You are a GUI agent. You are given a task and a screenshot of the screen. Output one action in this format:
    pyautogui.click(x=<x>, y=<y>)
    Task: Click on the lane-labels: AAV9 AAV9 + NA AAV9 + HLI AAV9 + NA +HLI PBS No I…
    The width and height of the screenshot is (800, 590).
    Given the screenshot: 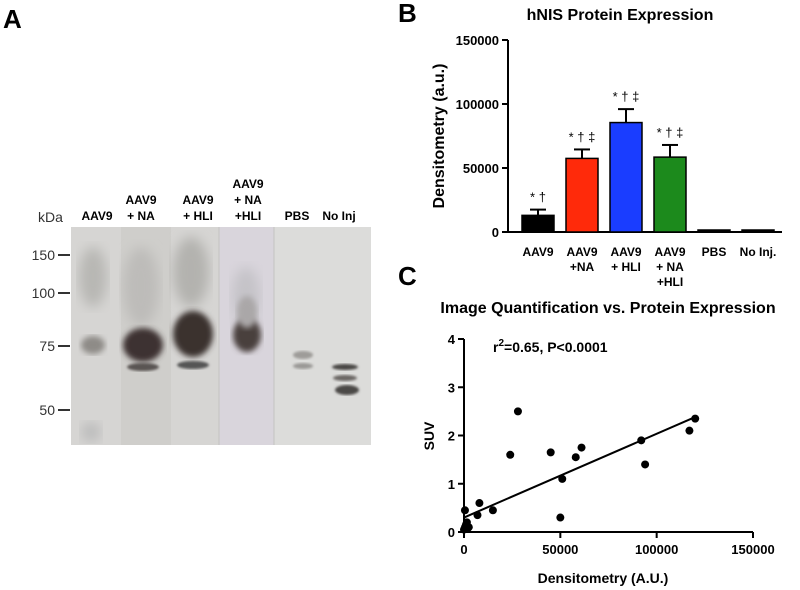 What is the action you would take?
    pyautogui.click(x=218, y=200)
    